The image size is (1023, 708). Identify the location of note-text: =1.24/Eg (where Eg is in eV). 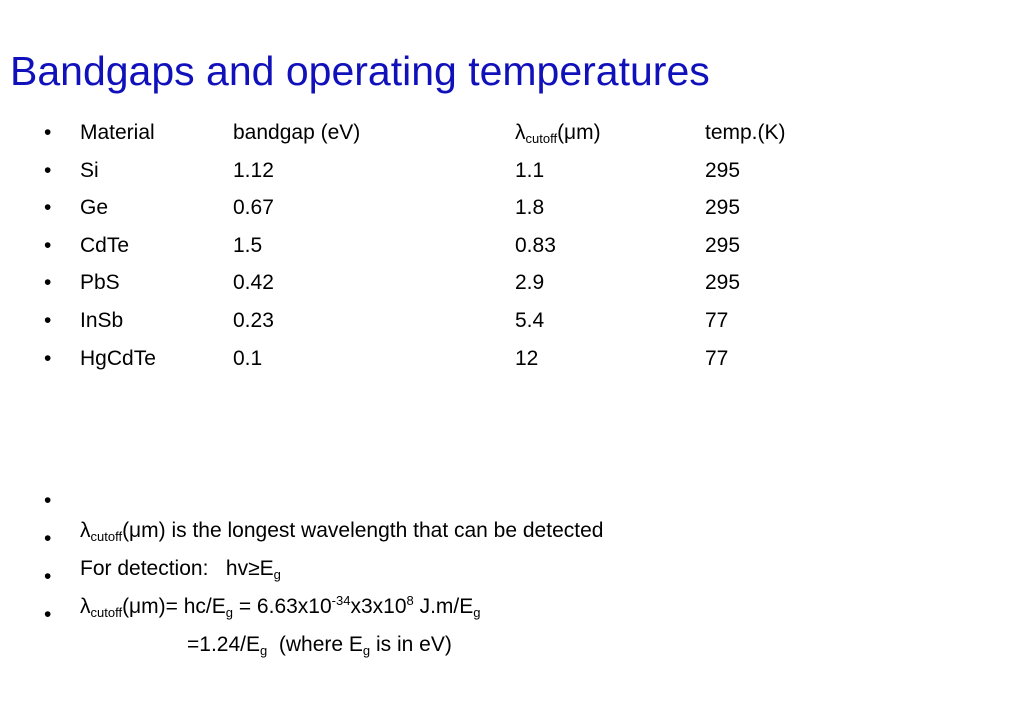
(319, 645).